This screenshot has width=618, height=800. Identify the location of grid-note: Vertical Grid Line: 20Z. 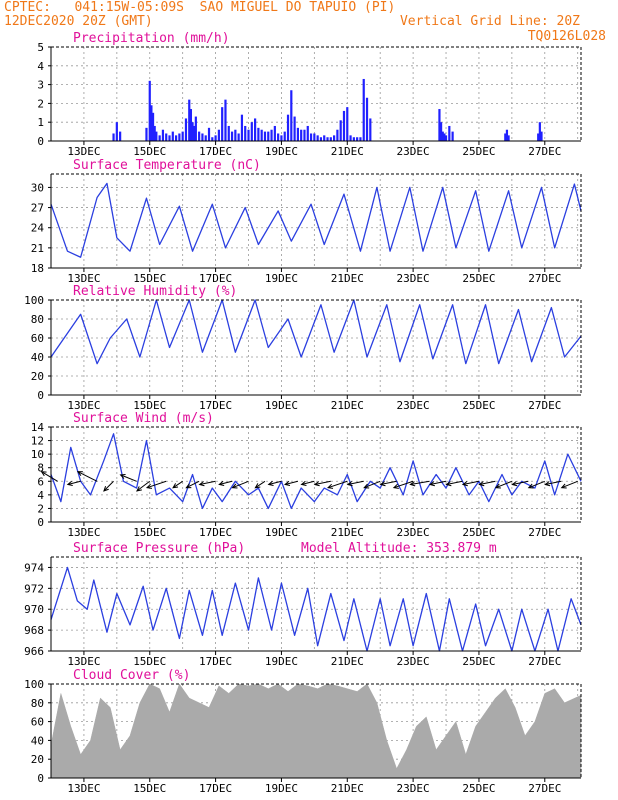
(489, 21).